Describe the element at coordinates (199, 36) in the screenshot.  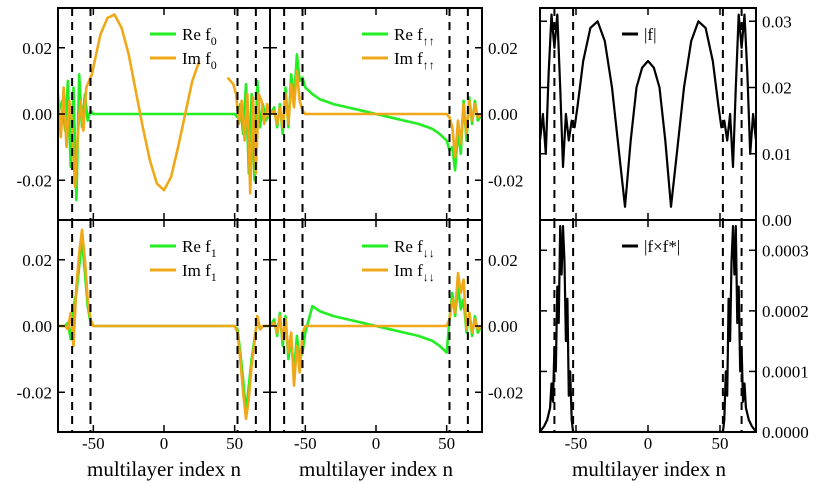
I see `legend-label: Re f0` at that location.